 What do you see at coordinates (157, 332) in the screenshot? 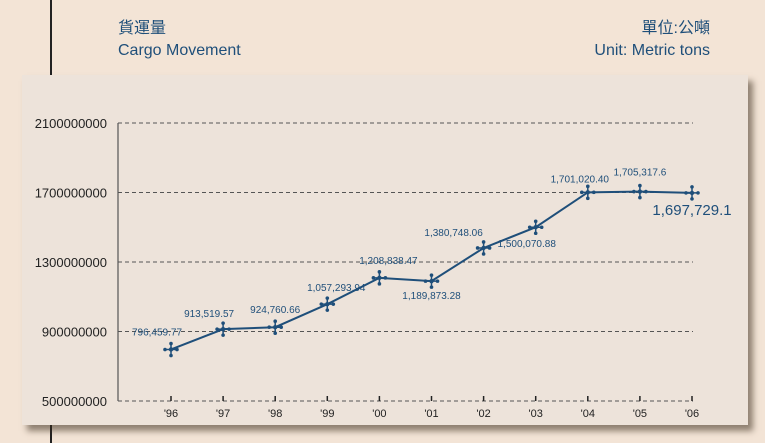
I see `data-label: 796,459.77` at bounding box center [157, 332].